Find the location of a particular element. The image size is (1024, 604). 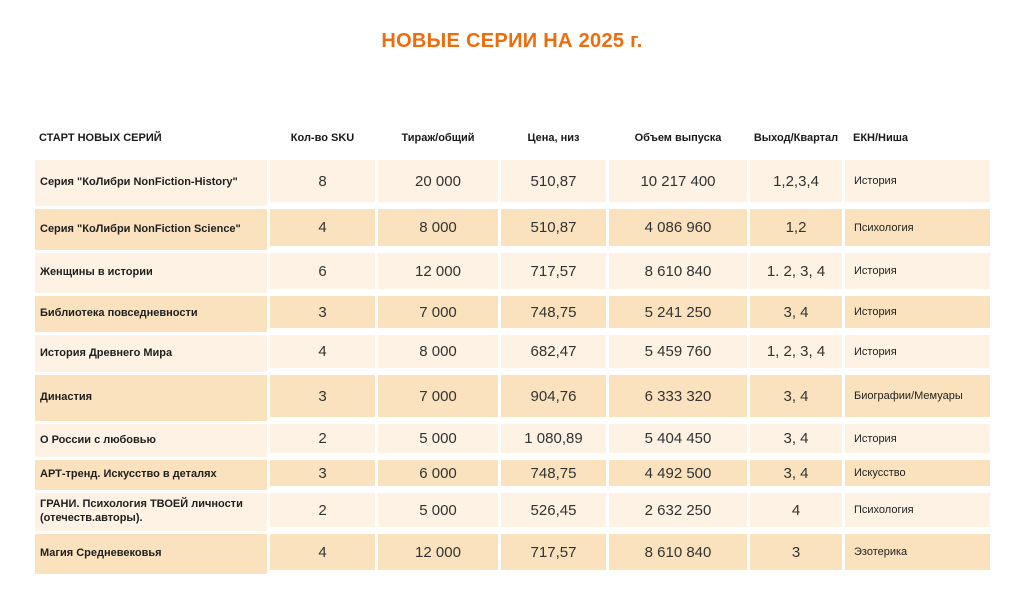

cell-output-volume: 5 241 250 is located at coordinates (678, 312).